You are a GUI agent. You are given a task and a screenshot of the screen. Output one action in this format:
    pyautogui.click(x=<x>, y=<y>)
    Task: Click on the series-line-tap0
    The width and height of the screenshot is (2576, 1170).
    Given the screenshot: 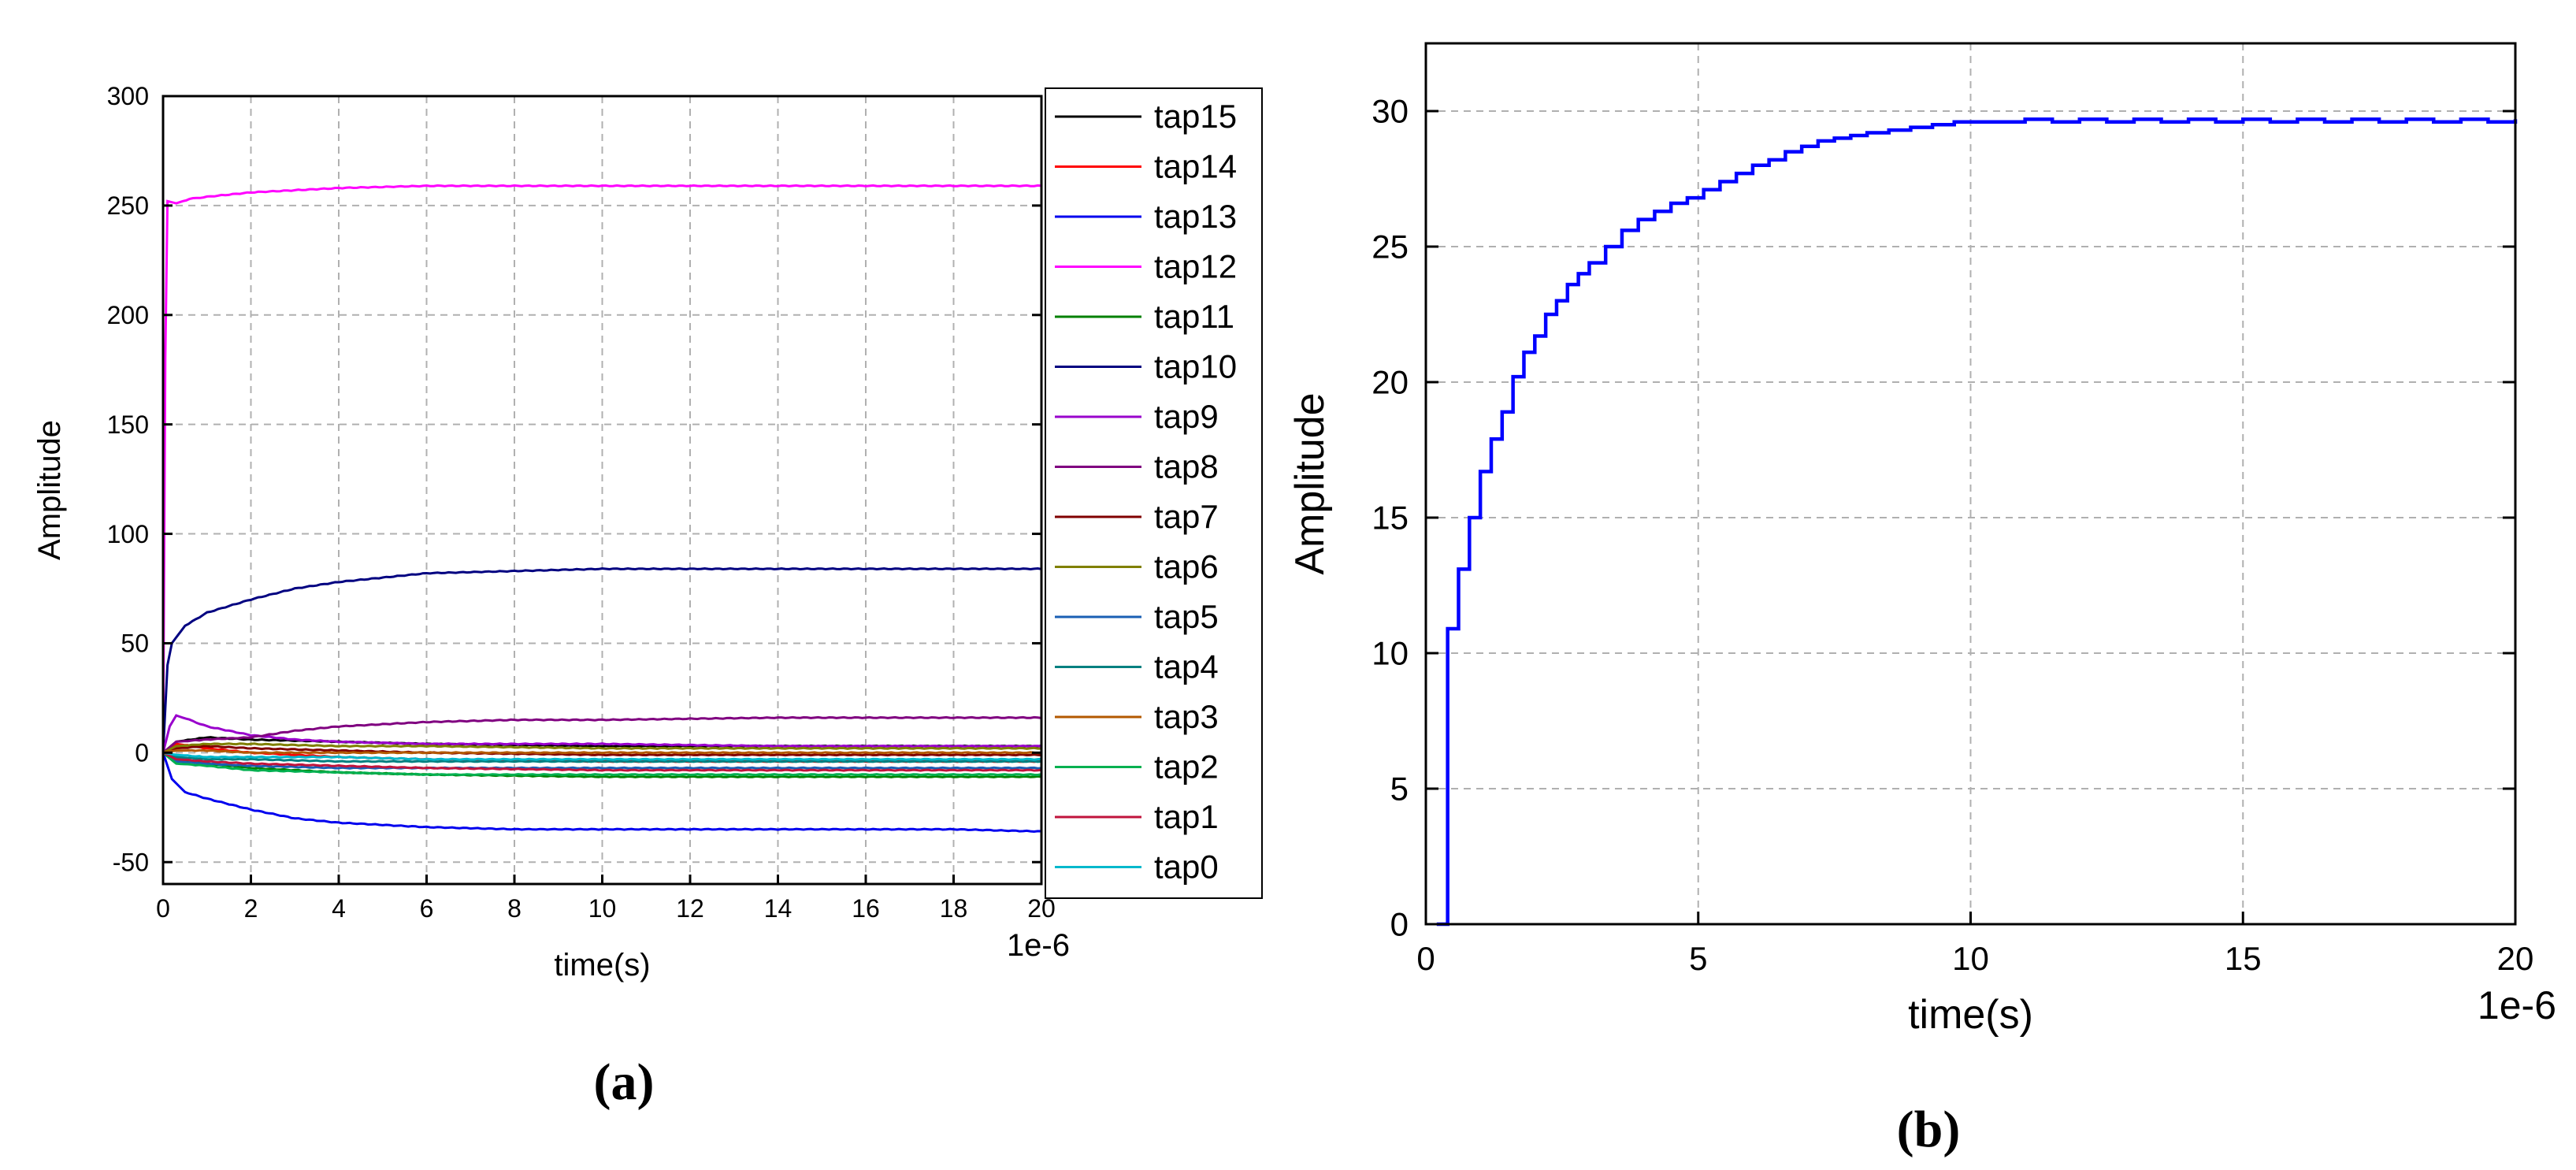 What is the action you would take?
    pyautogui.click(x=602, y=756)
    